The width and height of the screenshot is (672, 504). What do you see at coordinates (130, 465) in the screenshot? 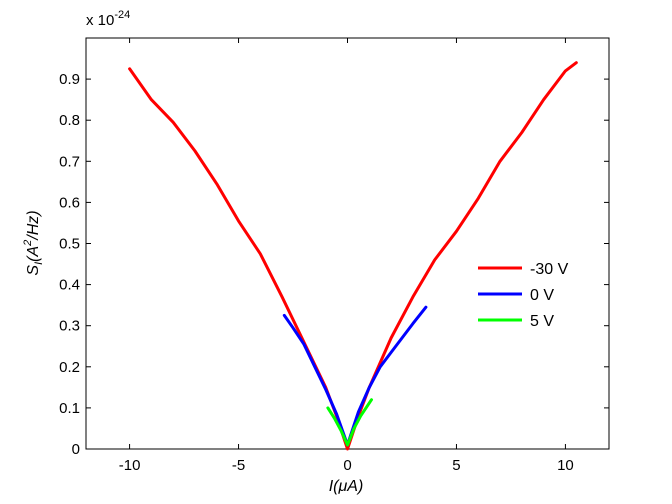
I see `x-tick-label: -10` at bounding box center [130, 465].